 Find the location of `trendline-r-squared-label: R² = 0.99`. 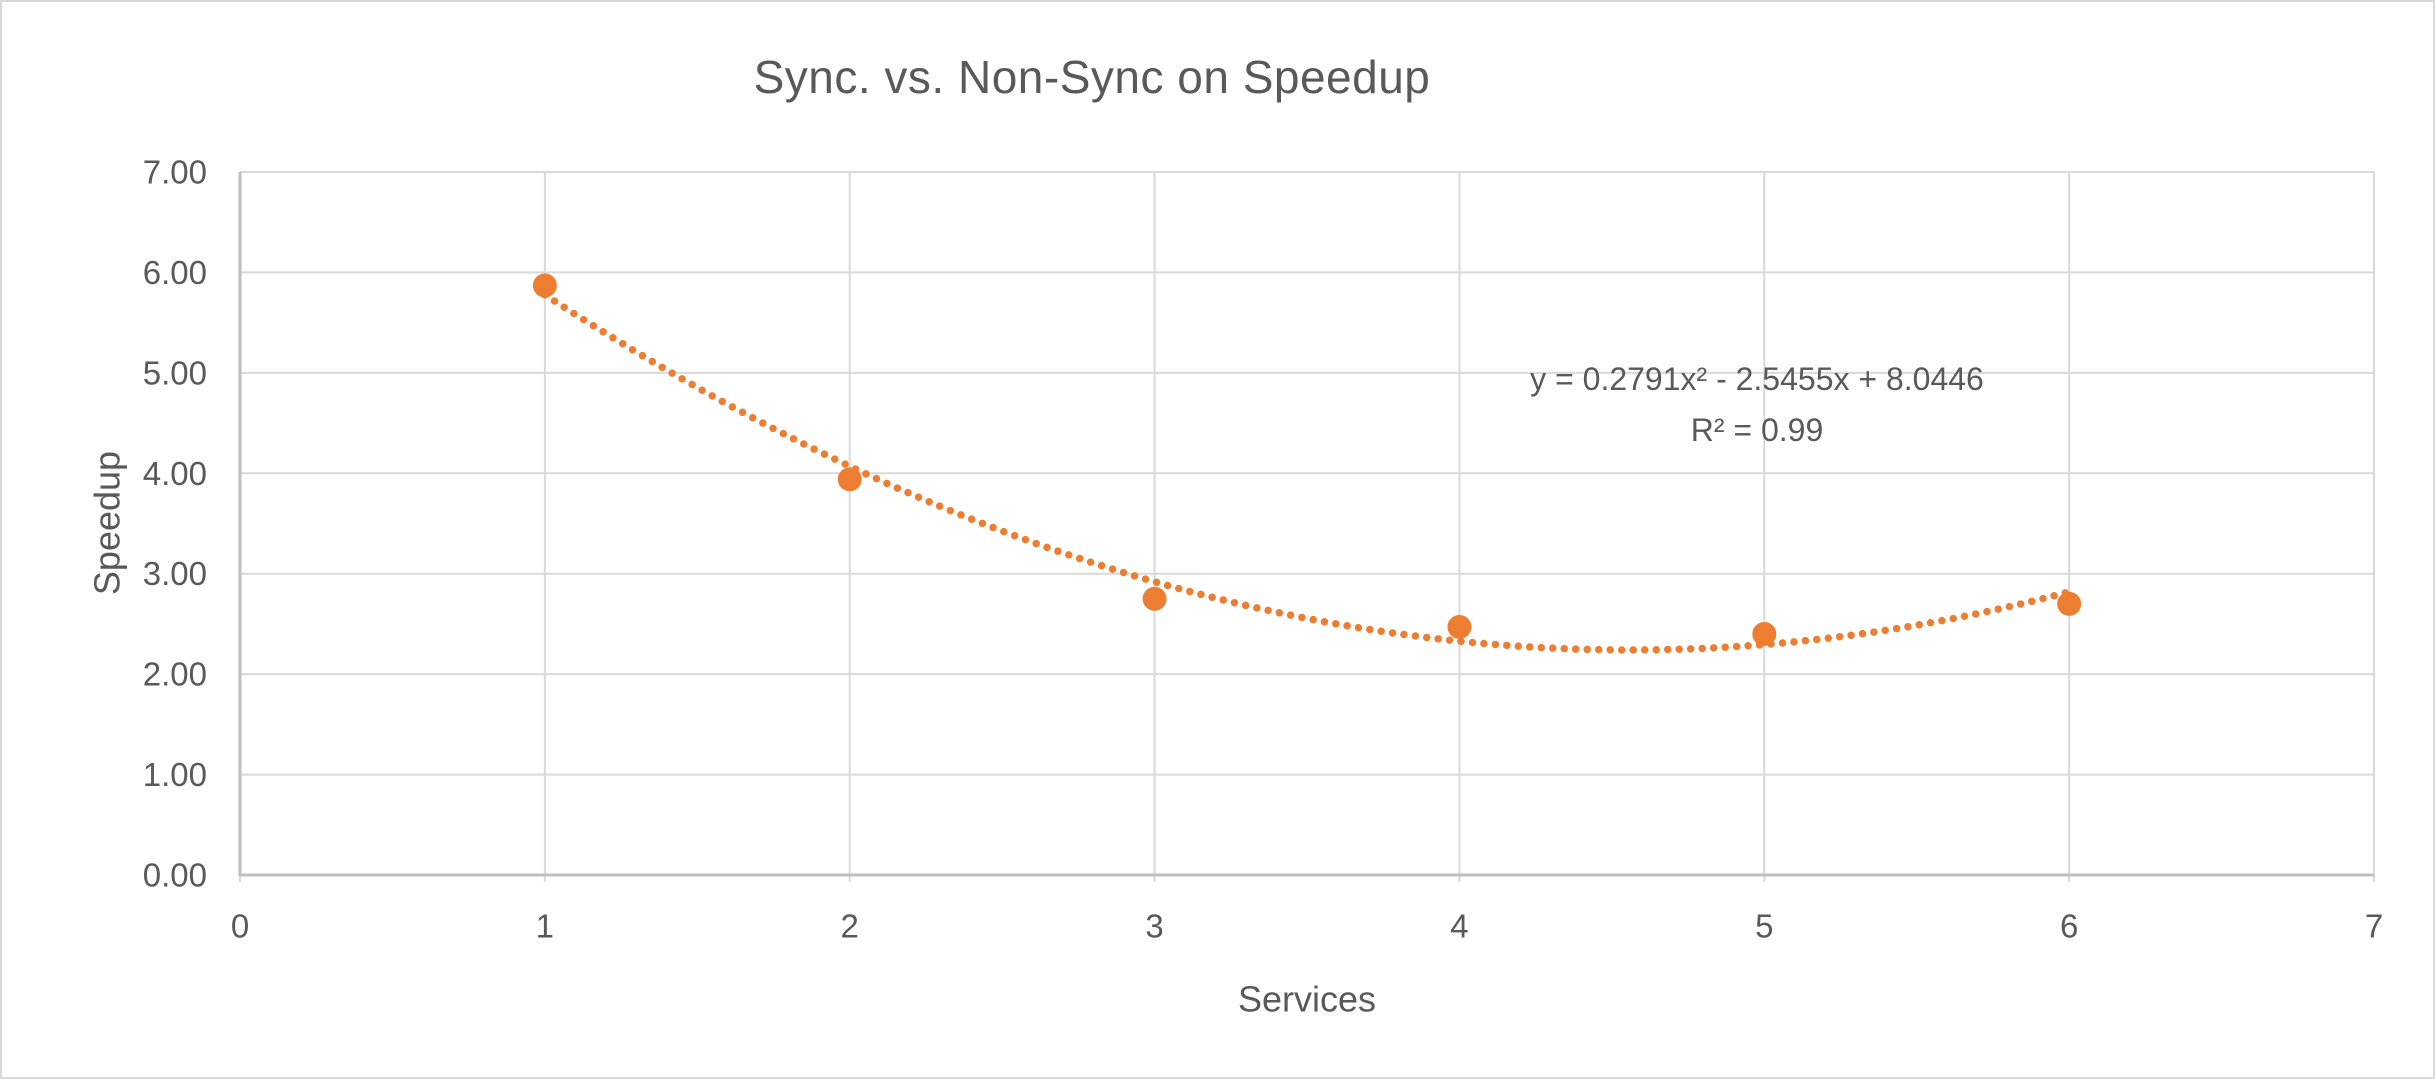

trendline-r-squared-label: R² = 0.99 is located at coordinates (1757, 430).